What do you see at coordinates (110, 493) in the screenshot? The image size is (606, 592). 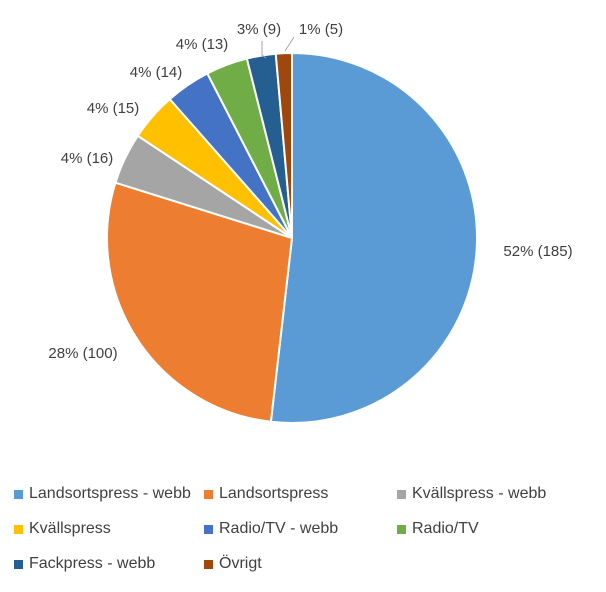 I see `legend-label: Landsortspress - webb` at bounding box center [110, 493].